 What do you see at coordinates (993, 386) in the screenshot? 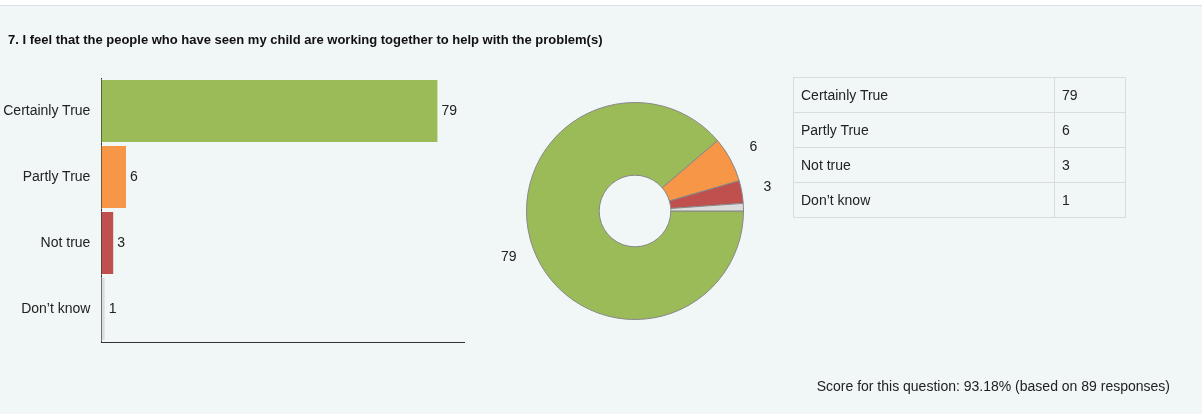
I see `text: Score for this question: 93.18% (based on 89 responses)` at bounding box center [993, 386].